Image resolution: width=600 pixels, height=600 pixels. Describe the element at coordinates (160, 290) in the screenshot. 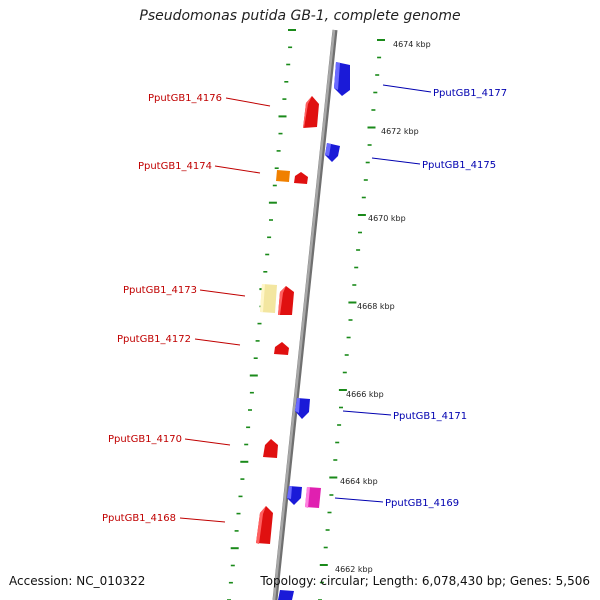

I see `gene-label-4173: PputGB1_4173` at that location.